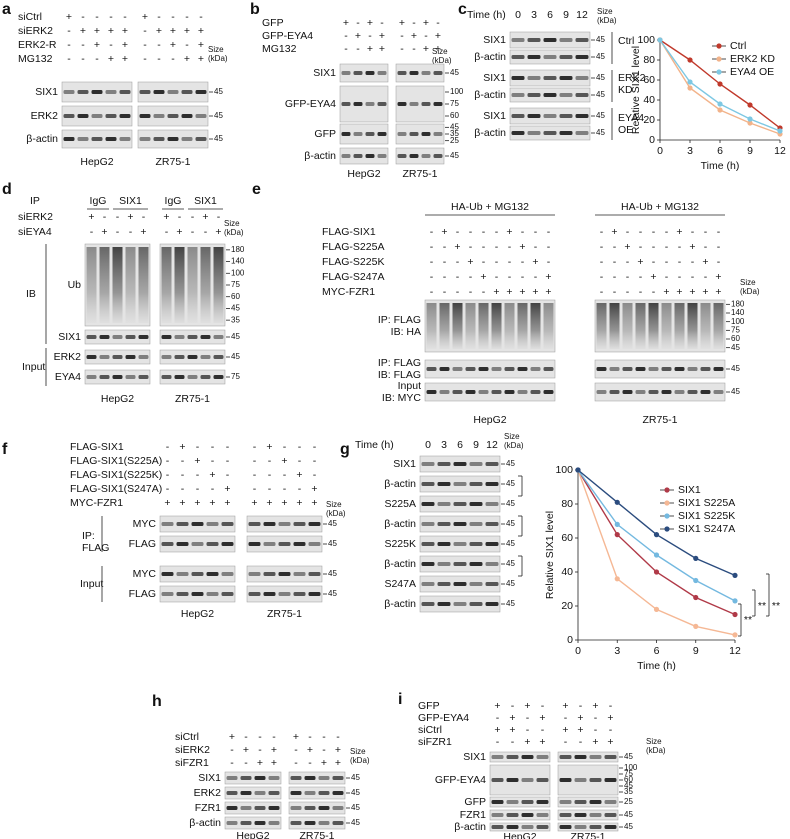 This screenshot has height=839, width=790. What do you see at coordinates (738, 321) in the screenshot?
I see `size-marker: 100` at bounding box center [738, 321].